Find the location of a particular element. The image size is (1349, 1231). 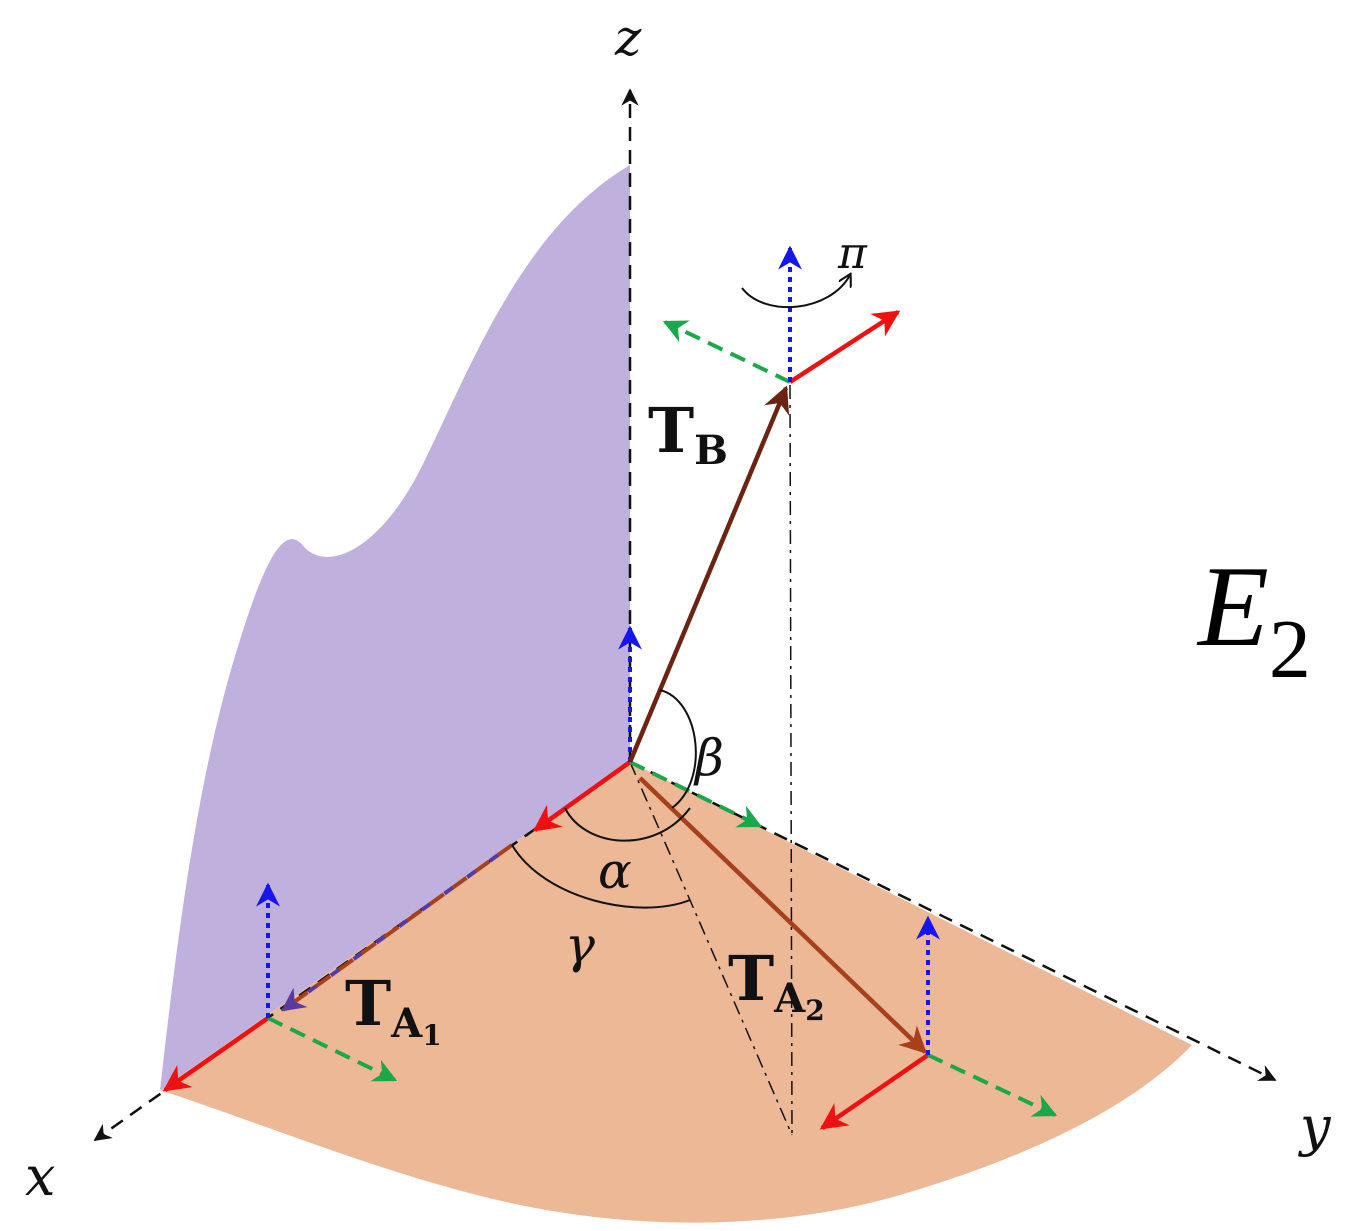

tb-vector is located at coordinates (708, 574).